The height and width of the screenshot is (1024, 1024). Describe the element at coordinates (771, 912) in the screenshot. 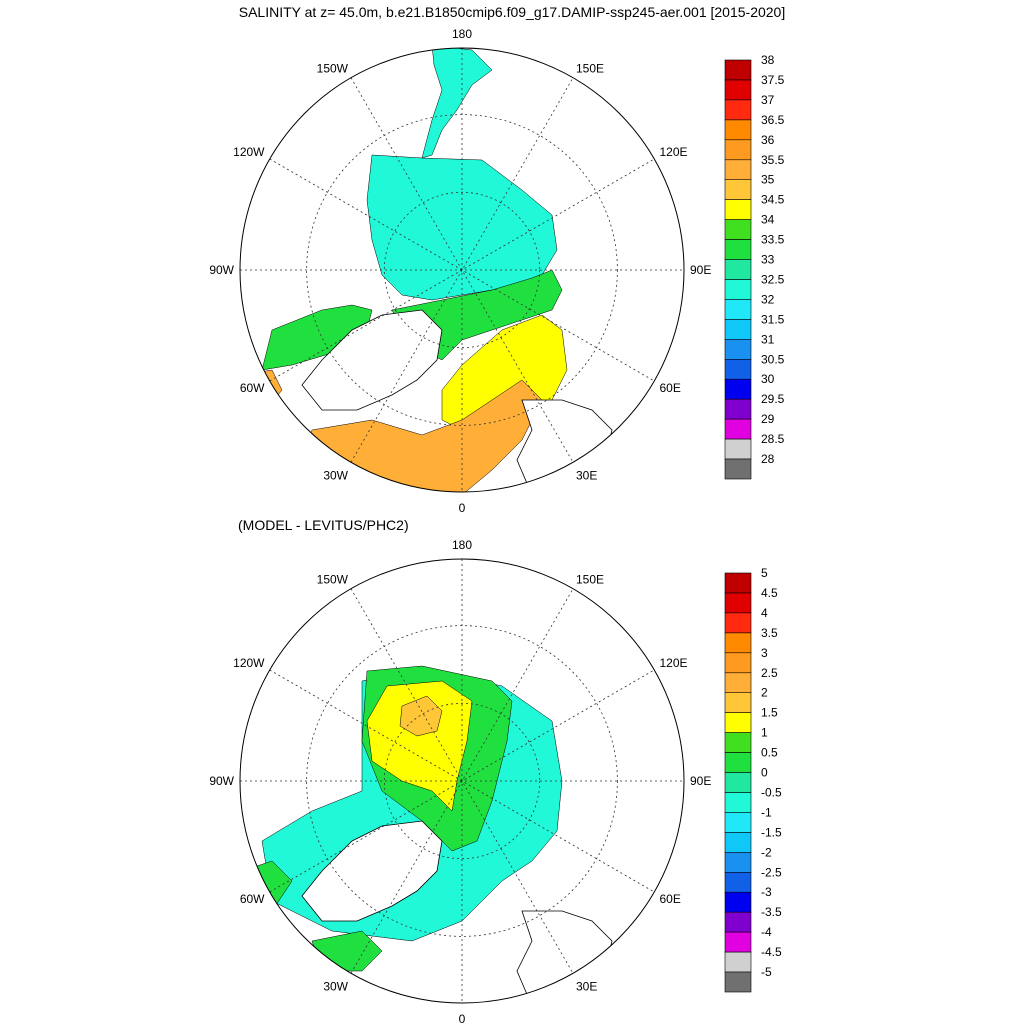

I see `colorbar-tick-label: -3.5` at that location.